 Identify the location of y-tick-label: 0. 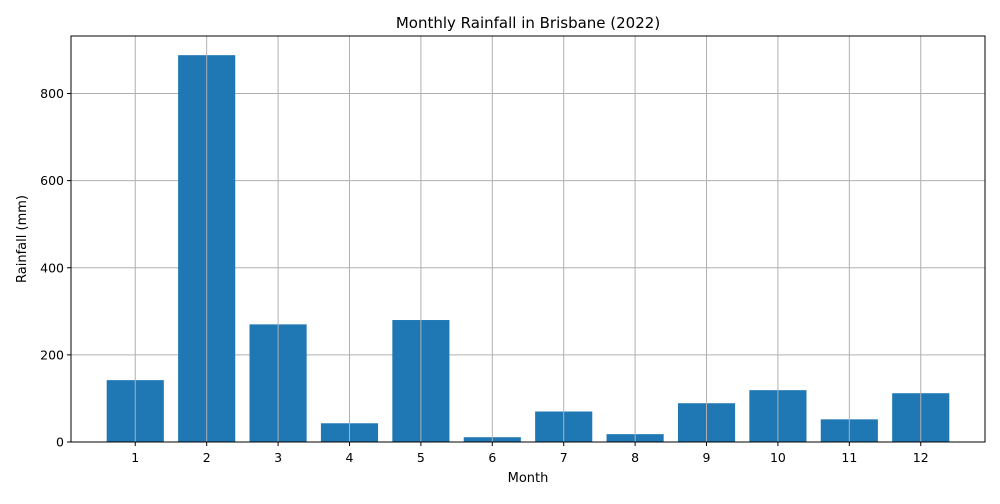
(60, 442).